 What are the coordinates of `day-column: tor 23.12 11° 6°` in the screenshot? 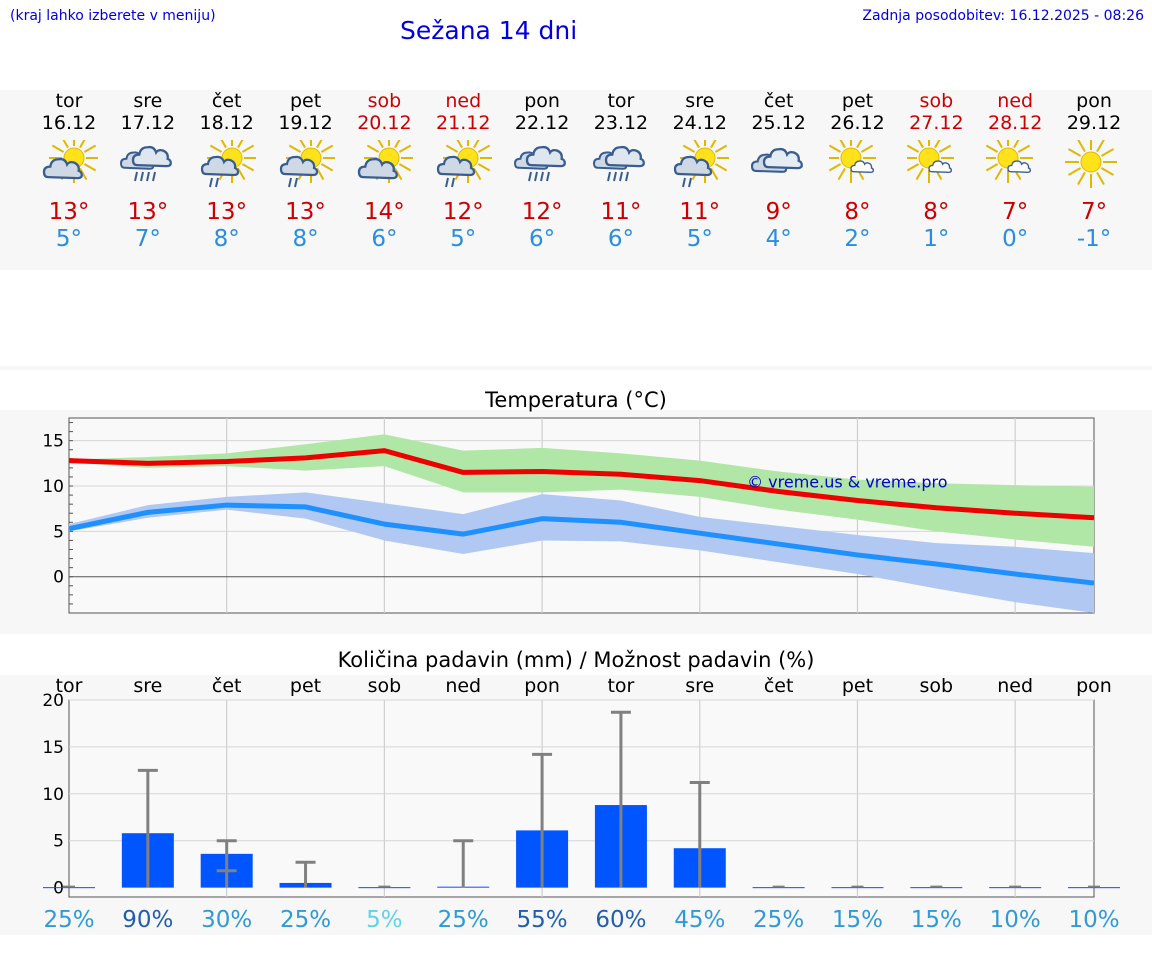 It's located at (621, 171).